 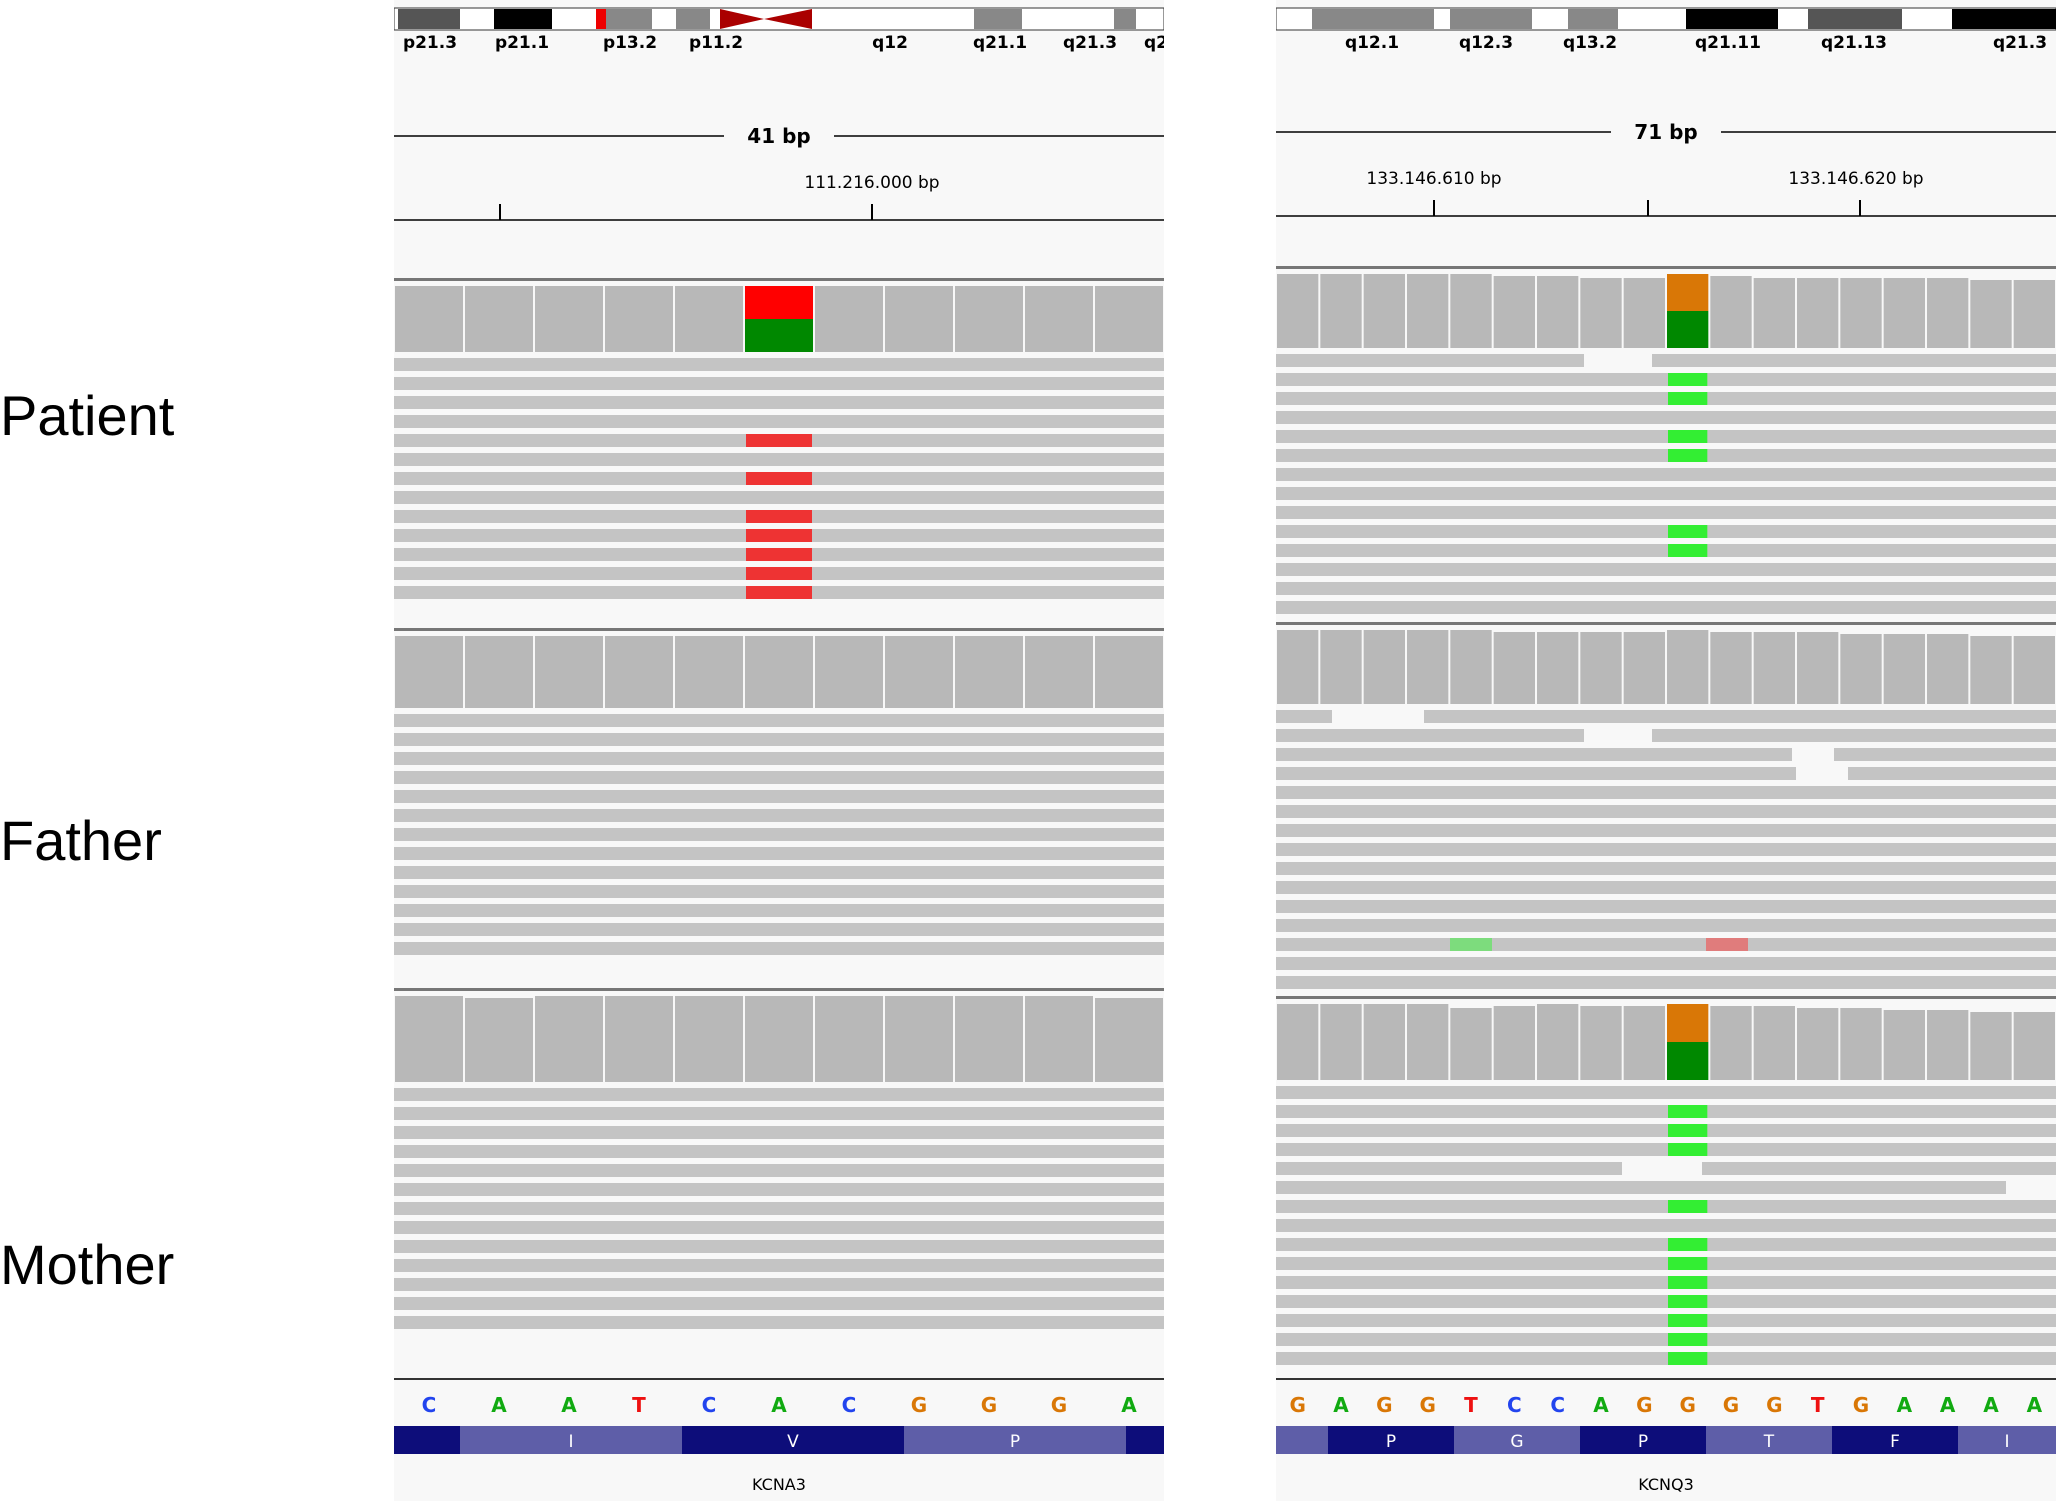 What do you see at coordinates (849, 1405) in the screenshot?
I see `sequence-base: C` at bounding box center [849, 1405].